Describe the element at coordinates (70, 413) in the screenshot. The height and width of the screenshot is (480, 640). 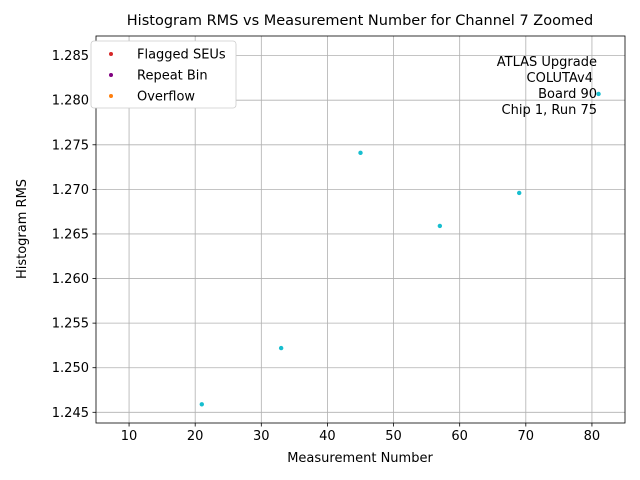
I see `y-tick-label: 1.245` at that location.